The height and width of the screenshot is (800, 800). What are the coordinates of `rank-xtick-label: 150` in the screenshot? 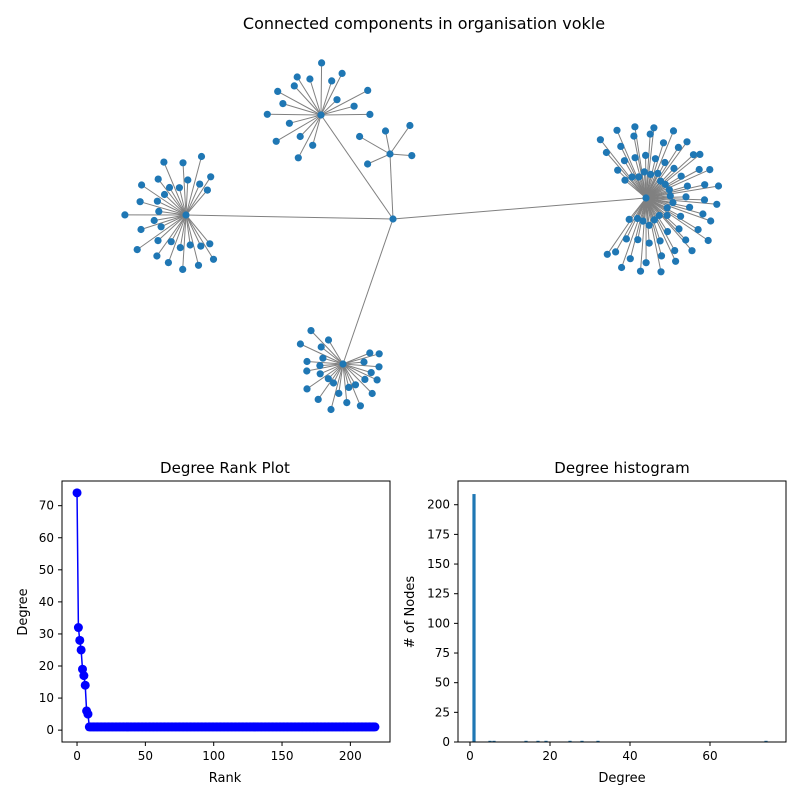 It's located at (282, 756).